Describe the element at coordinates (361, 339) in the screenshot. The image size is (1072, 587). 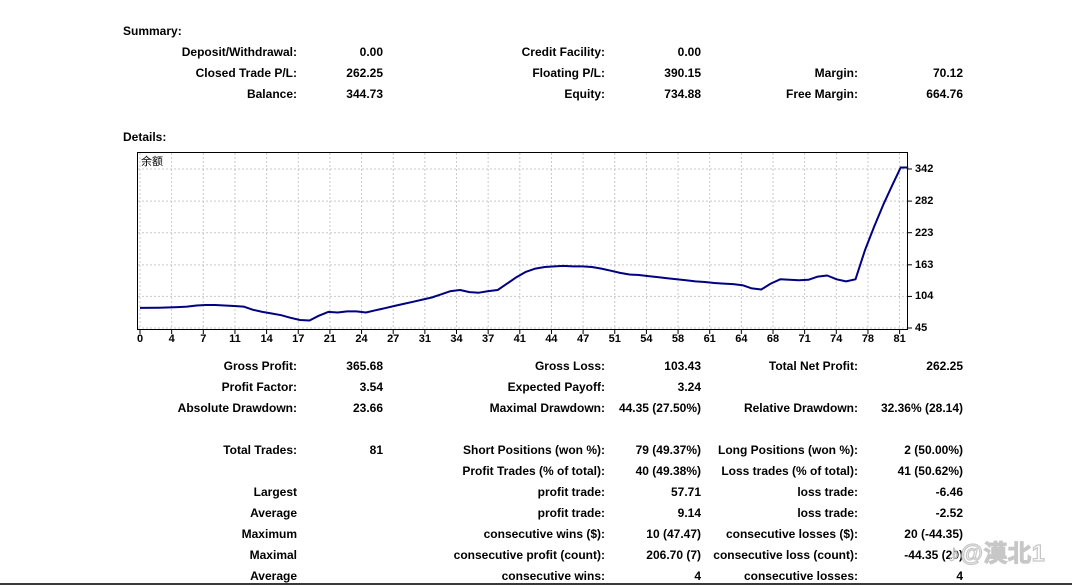
I see `x-tick-label: 24` at that location.